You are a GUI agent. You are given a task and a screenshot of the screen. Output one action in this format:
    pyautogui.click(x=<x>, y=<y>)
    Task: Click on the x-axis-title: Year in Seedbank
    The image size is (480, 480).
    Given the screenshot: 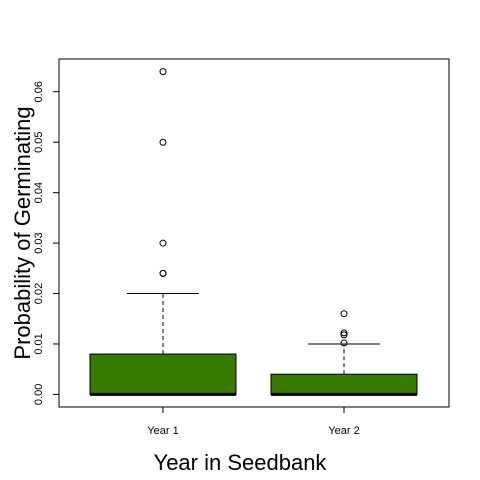 What is the action you would take?
    pyautogui.click(x=241, y=462)
    